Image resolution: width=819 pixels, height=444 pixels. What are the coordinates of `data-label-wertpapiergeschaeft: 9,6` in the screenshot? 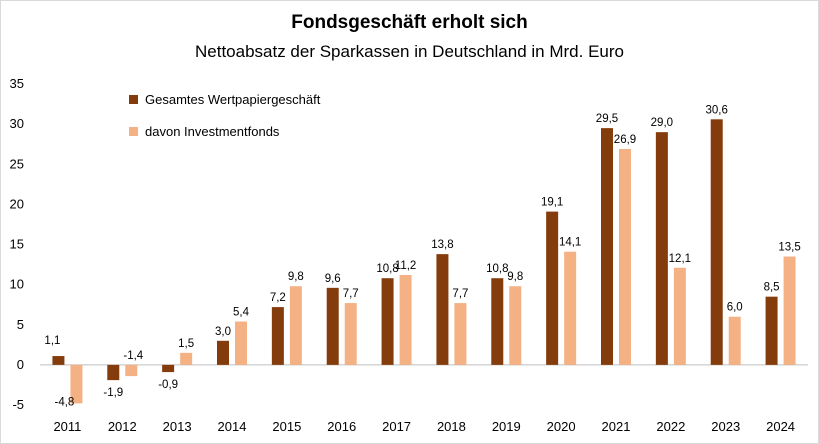 It's located at (333, 279).